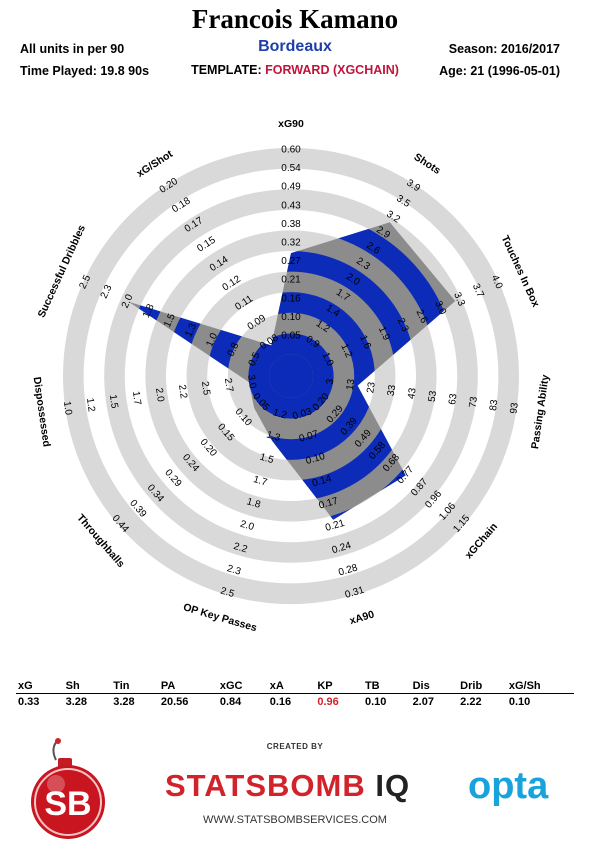 The height and width of the screenshot is (850, 590). Describe the element at coordinates (295, 19) in the screenshot. I see `player-name: Francois Kamano` at that location.